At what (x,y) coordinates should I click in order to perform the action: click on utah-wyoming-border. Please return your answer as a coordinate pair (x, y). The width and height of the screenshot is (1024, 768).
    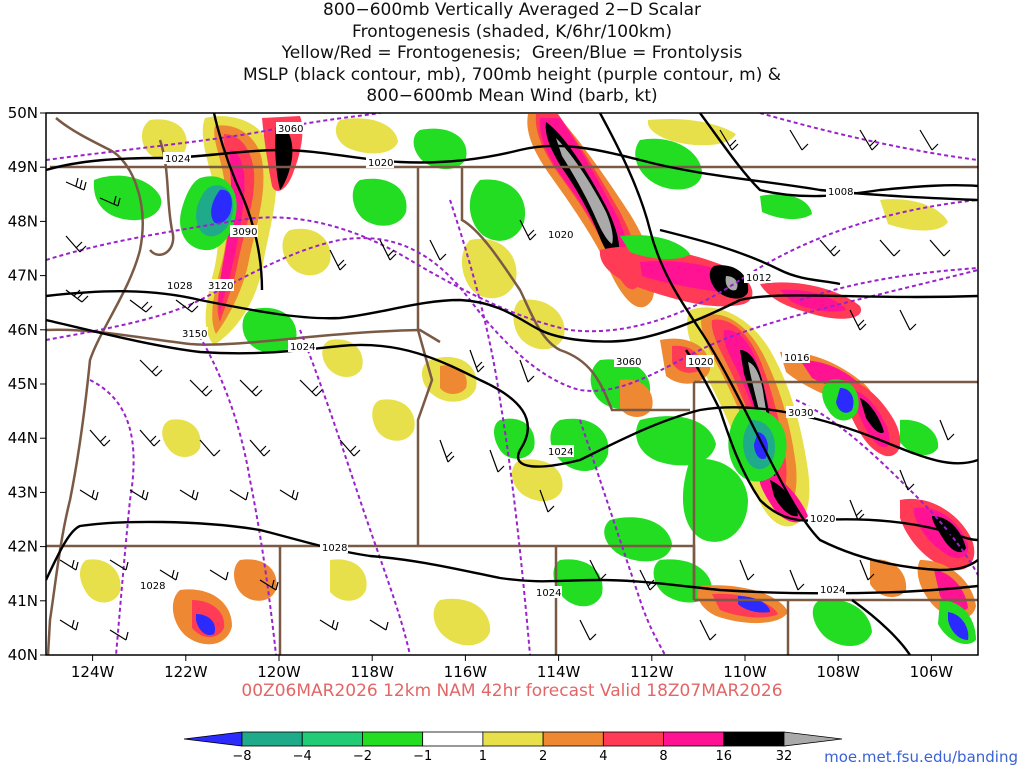
    Looking at the image, I should click on (626, 572).